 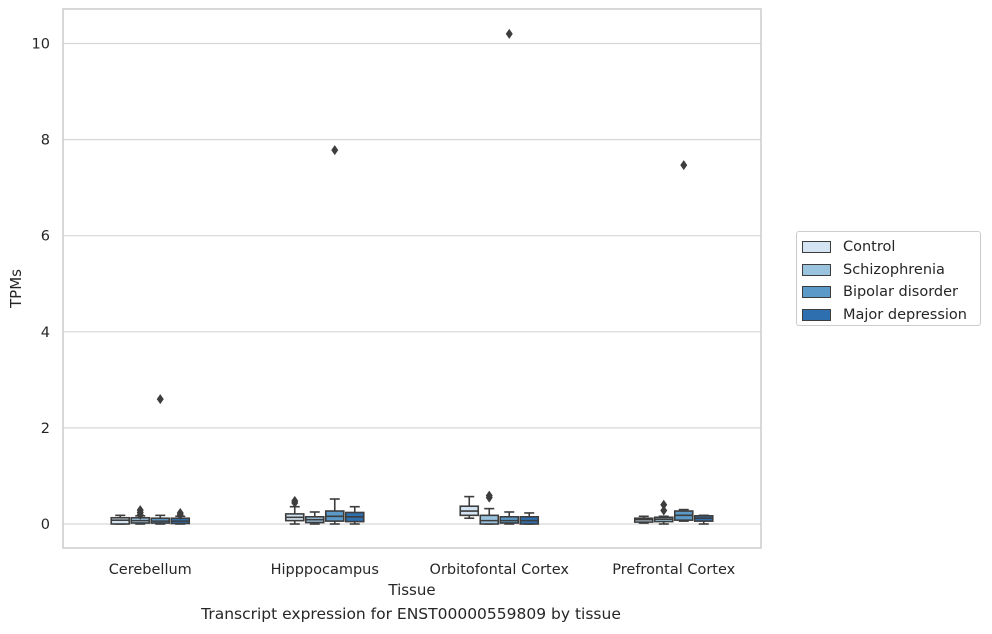 I want to click on x-tick-label: Orbitofontal Cortex, so click(x=500, y=570).